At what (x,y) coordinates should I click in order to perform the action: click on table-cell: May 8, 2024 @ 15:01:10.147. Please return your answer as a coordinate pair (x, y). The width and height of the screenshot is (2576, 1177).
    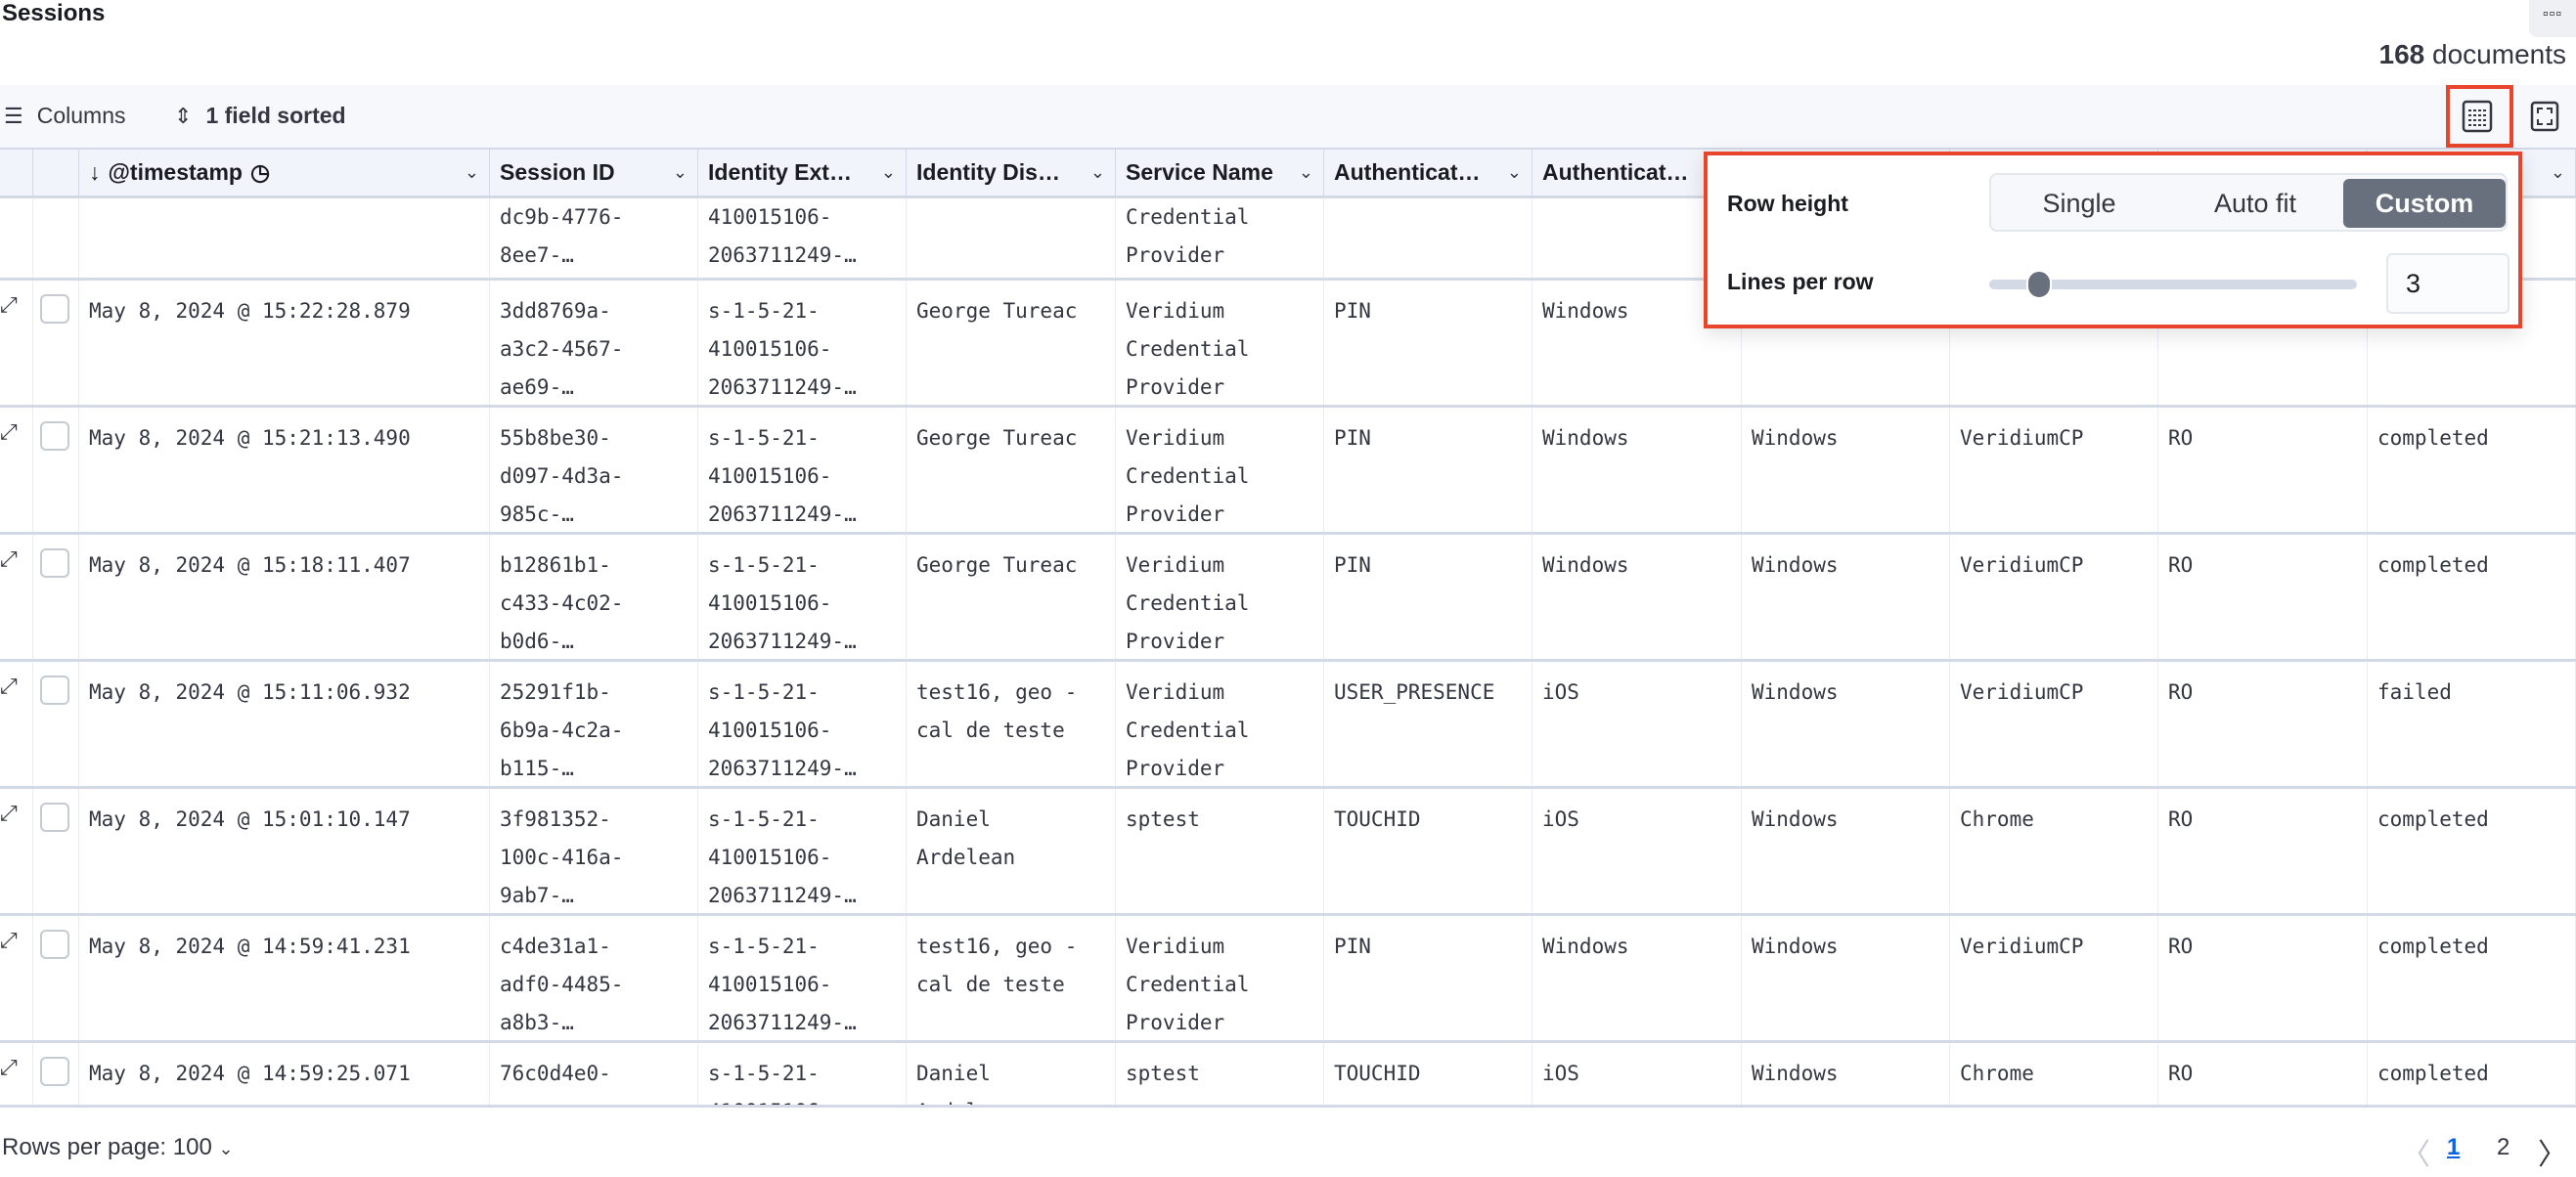
    Looking at the image, I should click on (284, 851).